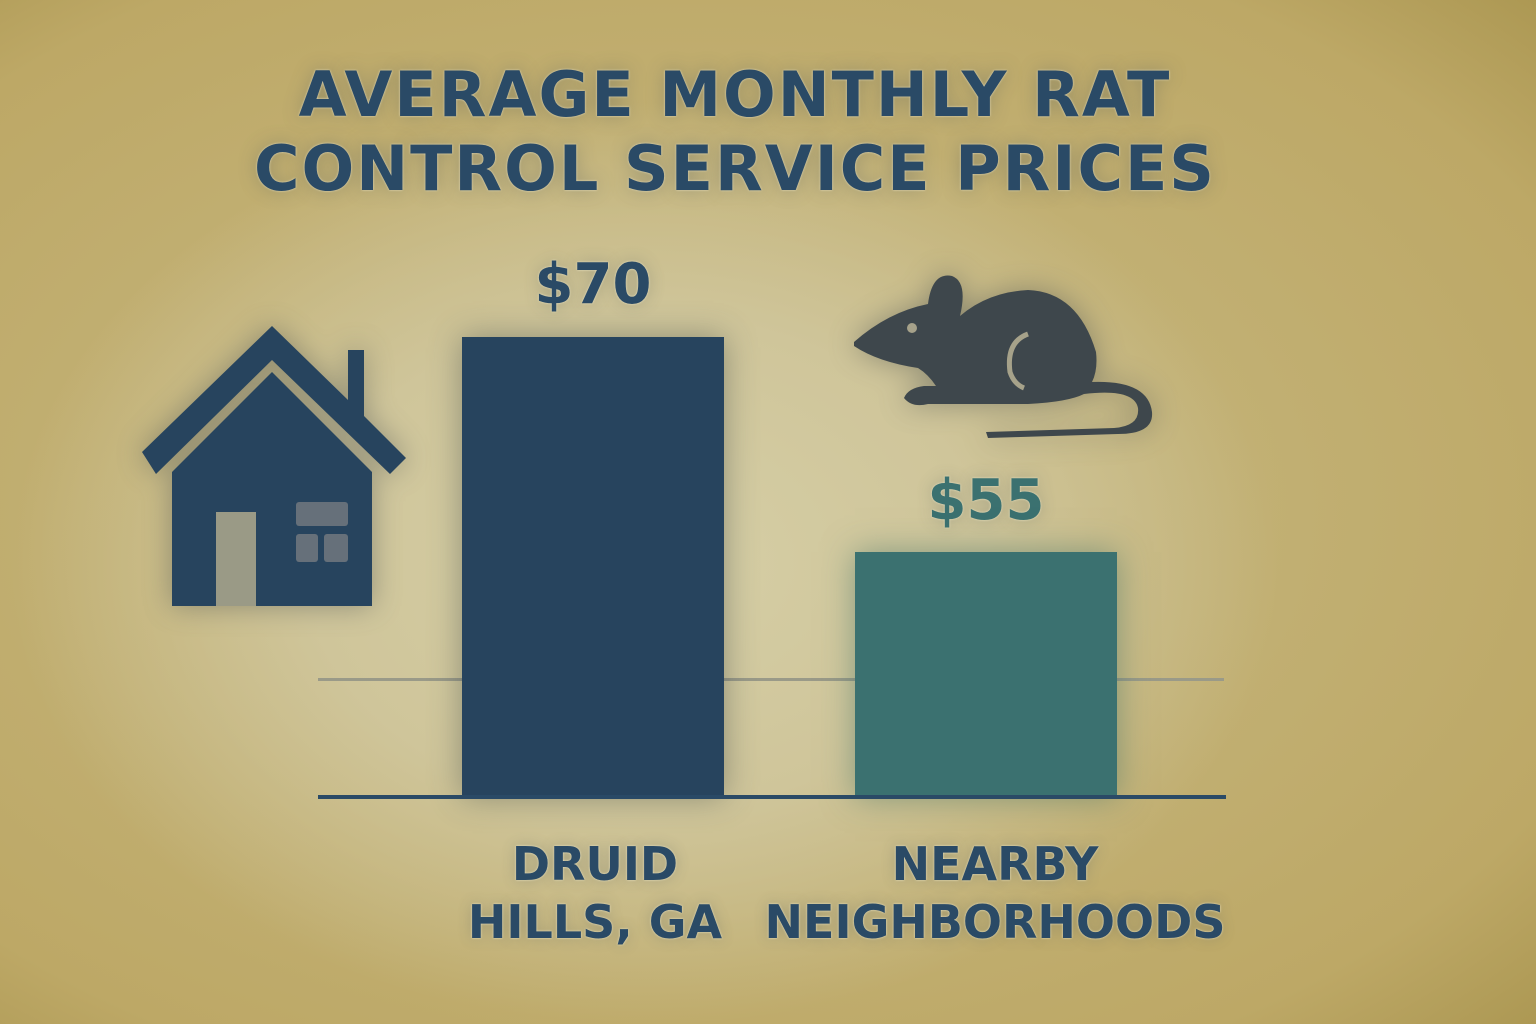  Describe the element at coordinates (986, 500) in the screenshot. I see `bar-value-label-nearby: $55` at that location.